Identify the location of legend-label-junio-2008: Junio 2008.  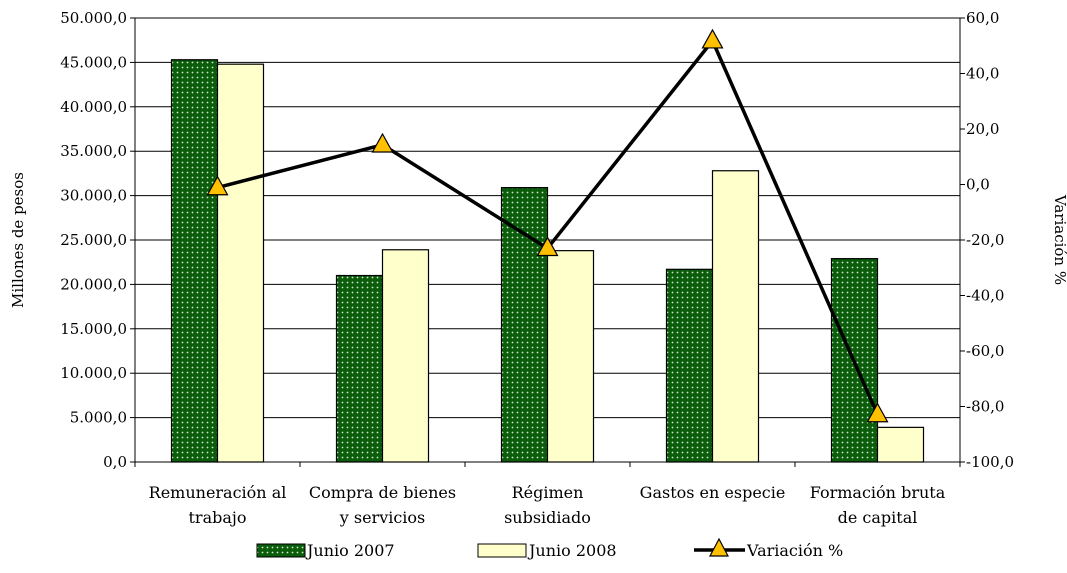
(572, 550).